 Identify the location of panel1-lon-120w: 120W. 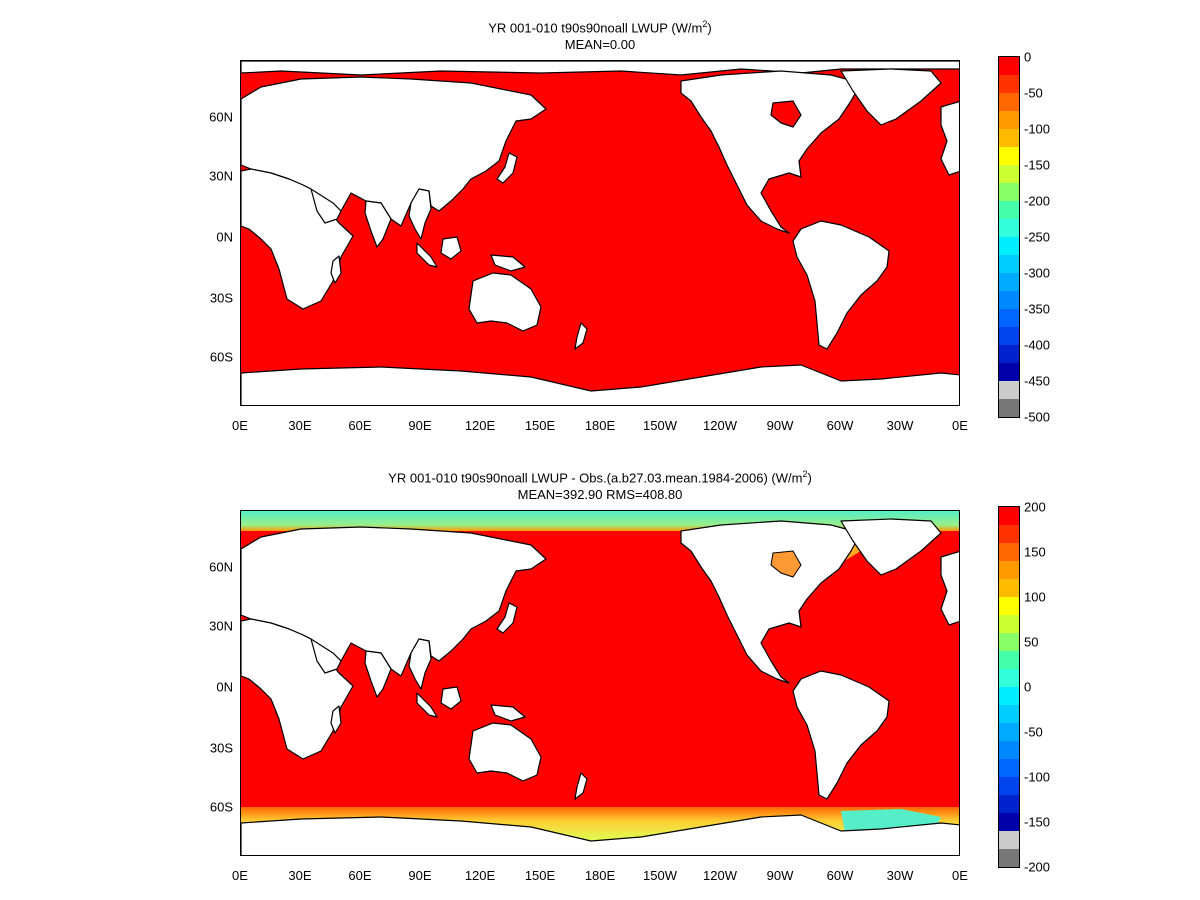
(720, 425).